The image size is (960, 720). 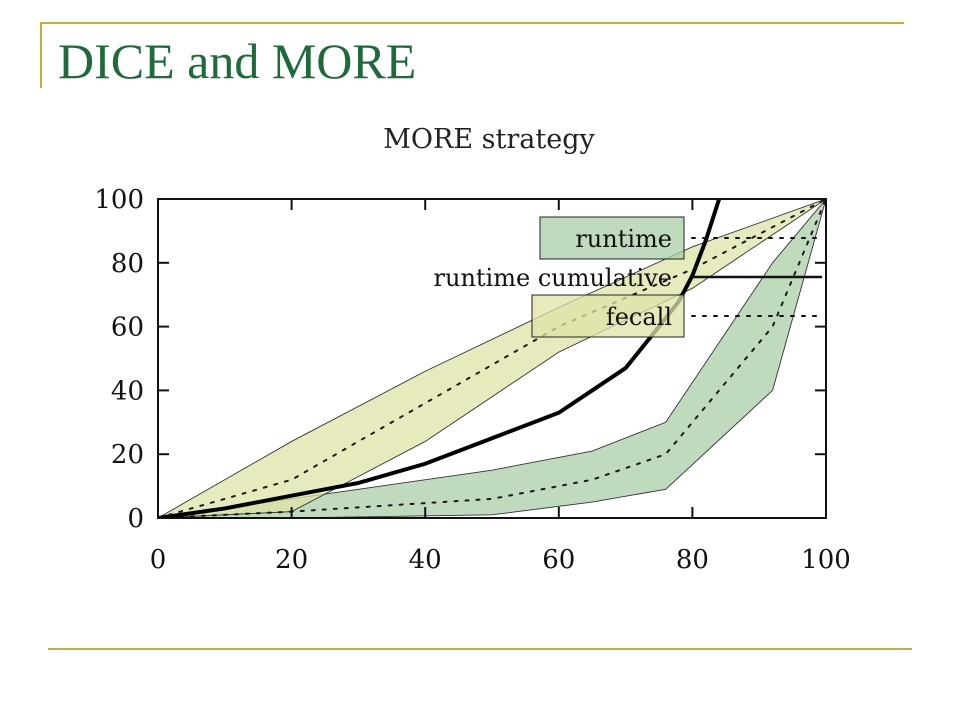 I want to click on legend-label: runtime cumulative, so click(x=553, y=278).